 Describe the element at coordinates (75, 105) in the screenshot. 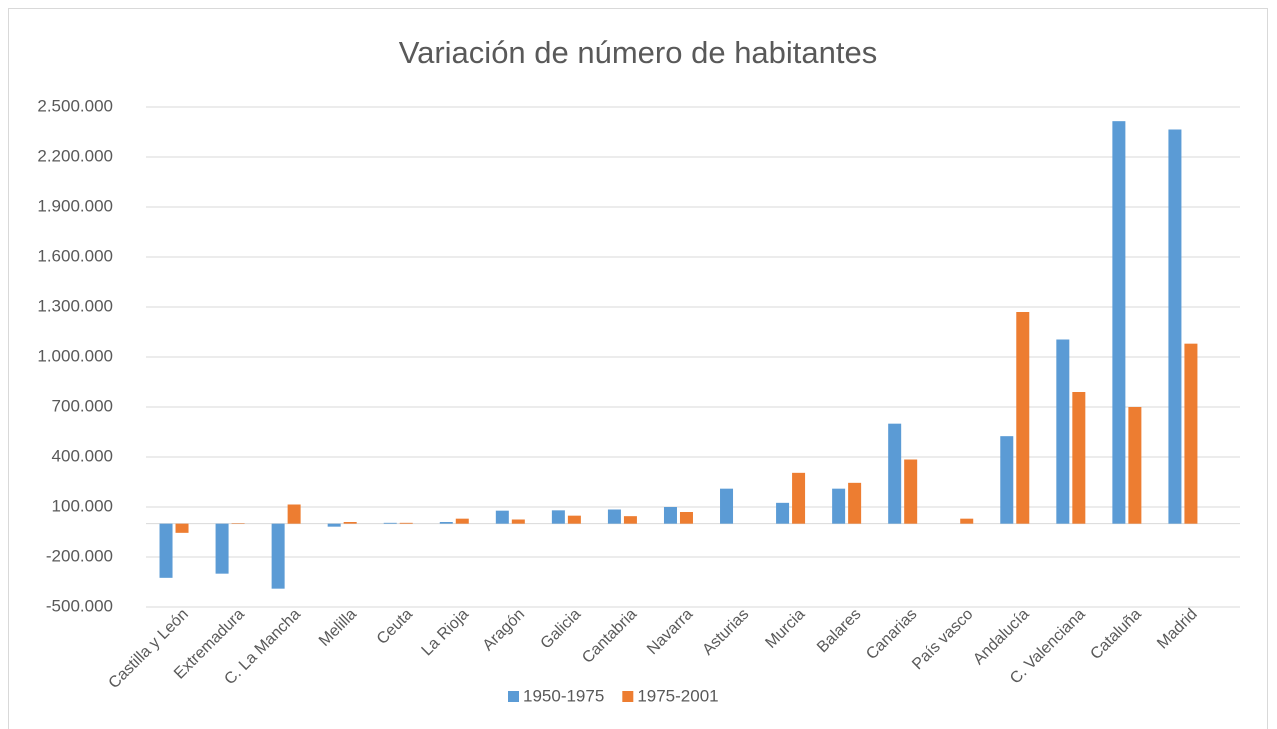

I see `y-tick-label: 2.500.000` at that location.